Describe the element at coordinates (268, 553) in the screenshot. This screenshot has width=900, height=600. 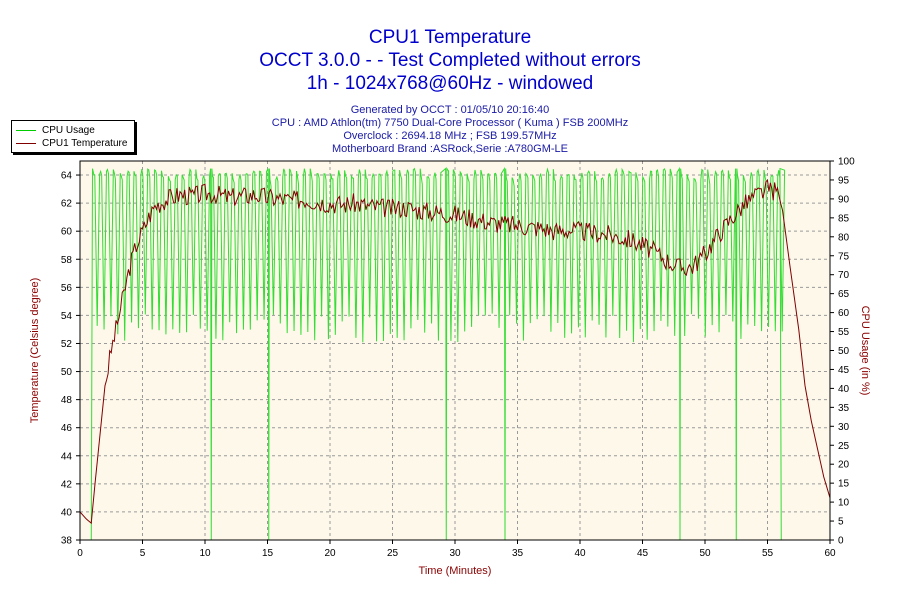
I see `x-tick-label: 15` at that location.